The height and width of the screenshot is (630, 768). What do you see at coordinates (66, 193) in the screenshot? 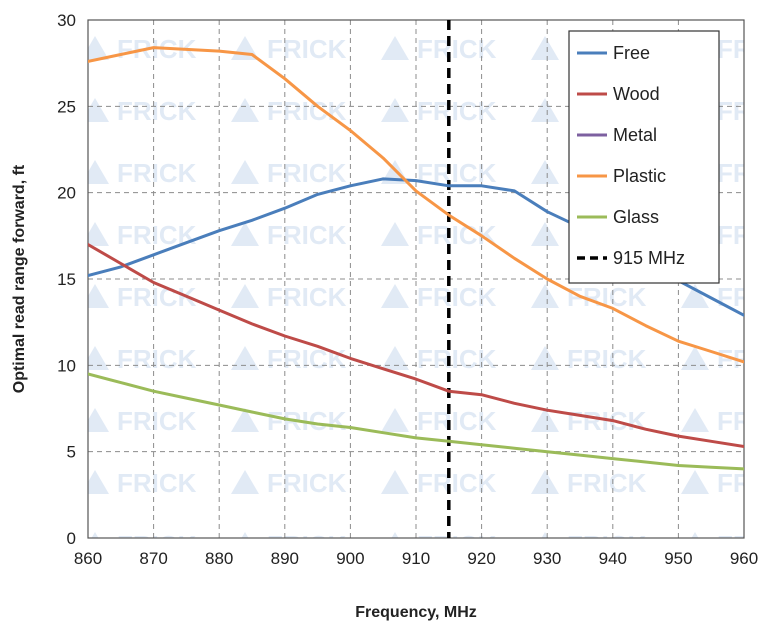
I see `y-tick-label: 20` at bounding box center [66, 193].